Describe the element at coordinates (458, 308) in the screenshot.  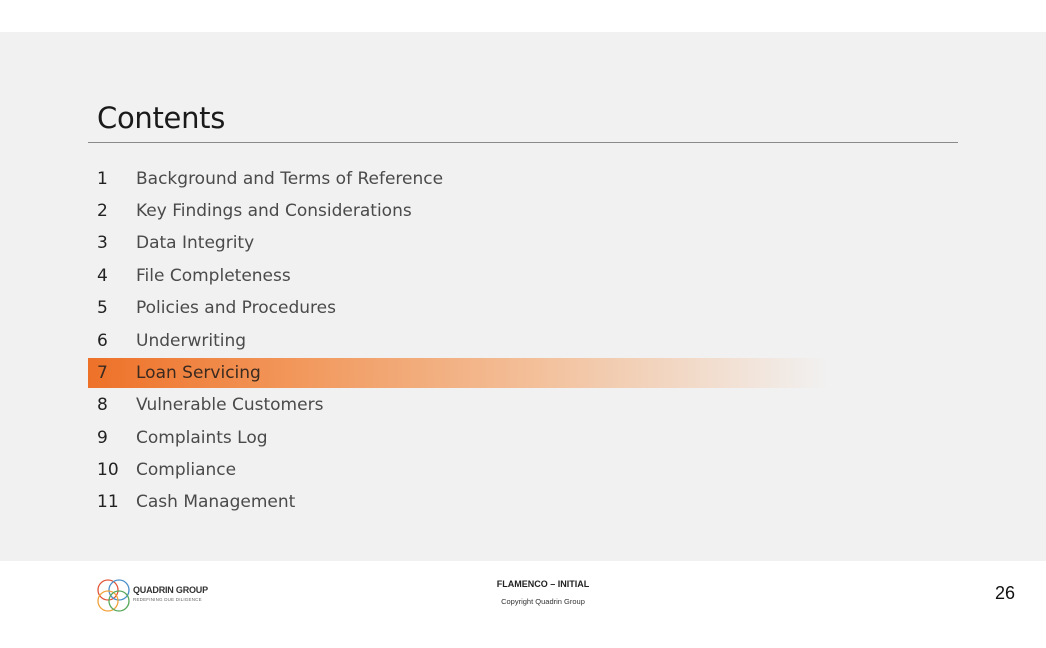
I see `toc-item: 5 Policies and Procedures` at that location.